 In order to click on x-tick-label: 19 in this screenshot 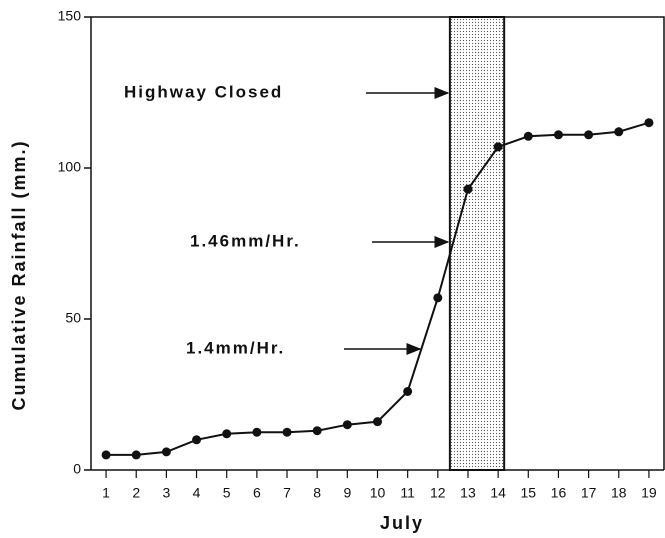, I will do `click(649, 493)`.